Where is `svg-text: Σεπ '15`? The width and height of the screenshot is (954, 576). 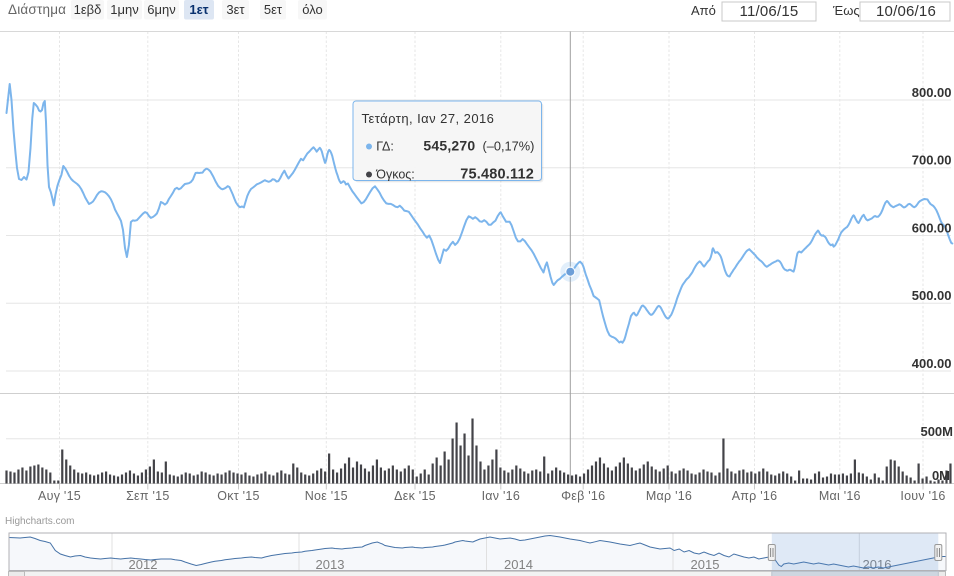
svg-text: Σεπ '15 is located at coordinates (147, 496).